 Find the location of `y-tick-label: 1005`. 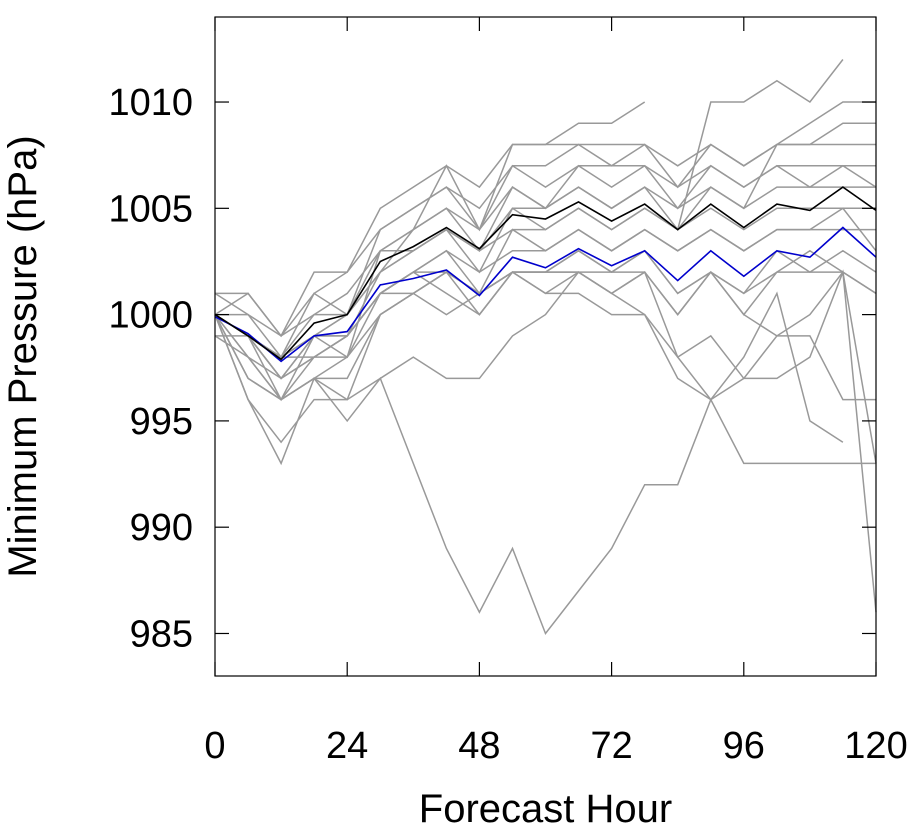

y-tick-label: 1005 is located at coordinates (150, 209).